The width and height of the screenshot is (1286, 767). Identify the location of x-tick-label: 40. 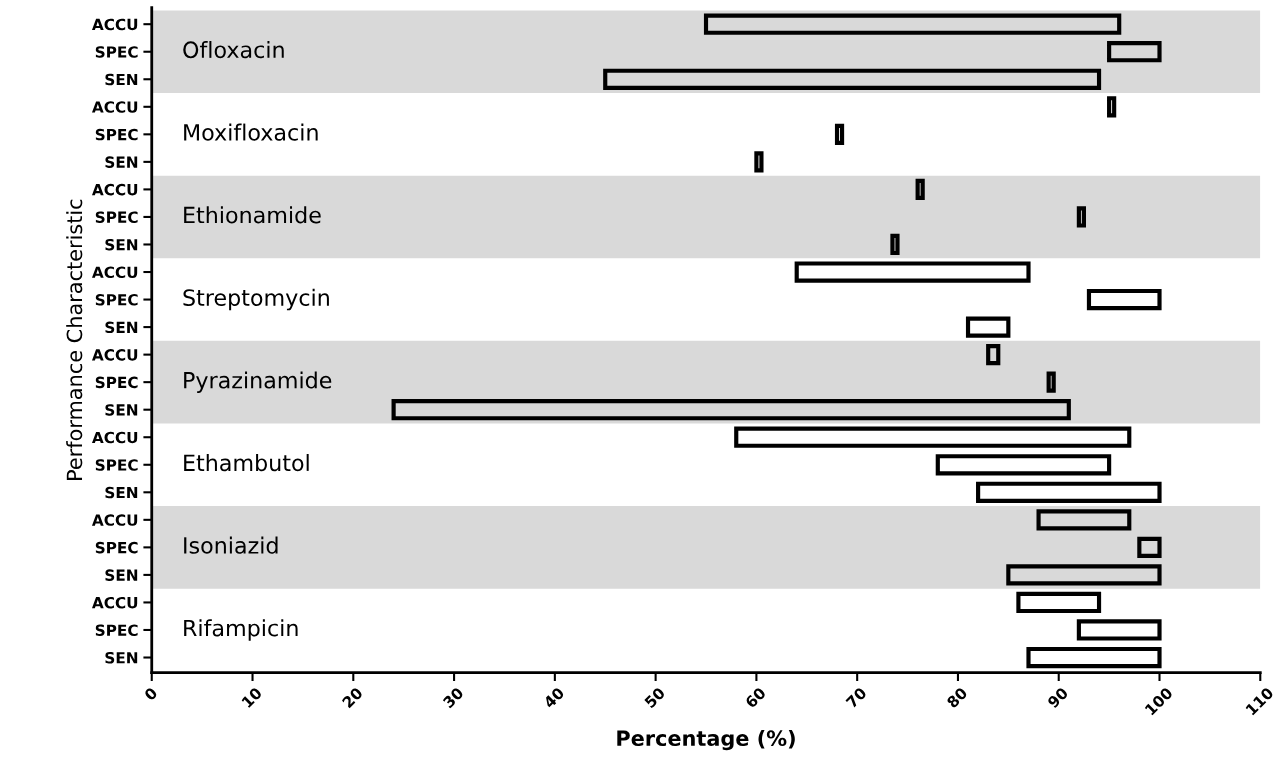
(553, 697).